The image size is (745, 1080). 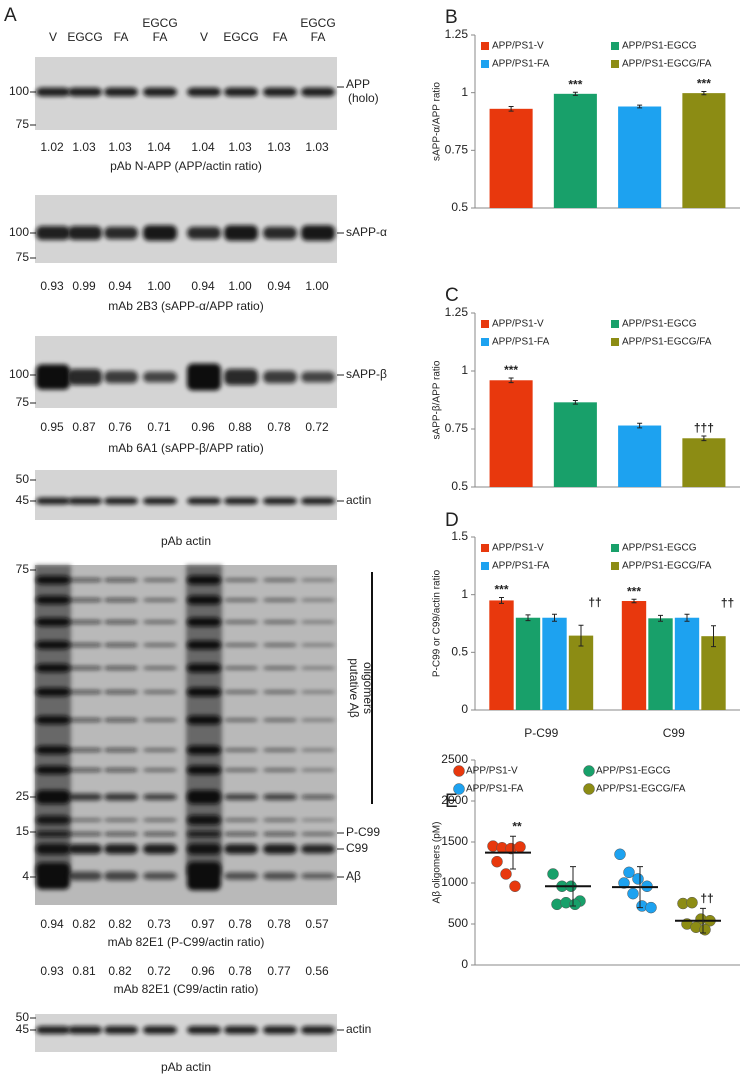 What do you see at coordinates (53, 37) in the screenshot?
I see `lane-label: V` at bounding box center [53, 37].